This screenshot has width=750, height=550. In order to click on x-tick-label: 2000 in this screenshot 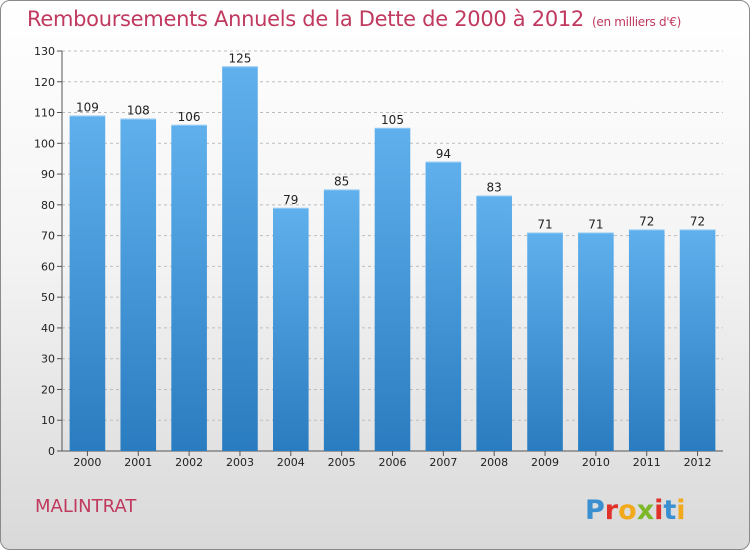, I will do `click(87, 462)`.